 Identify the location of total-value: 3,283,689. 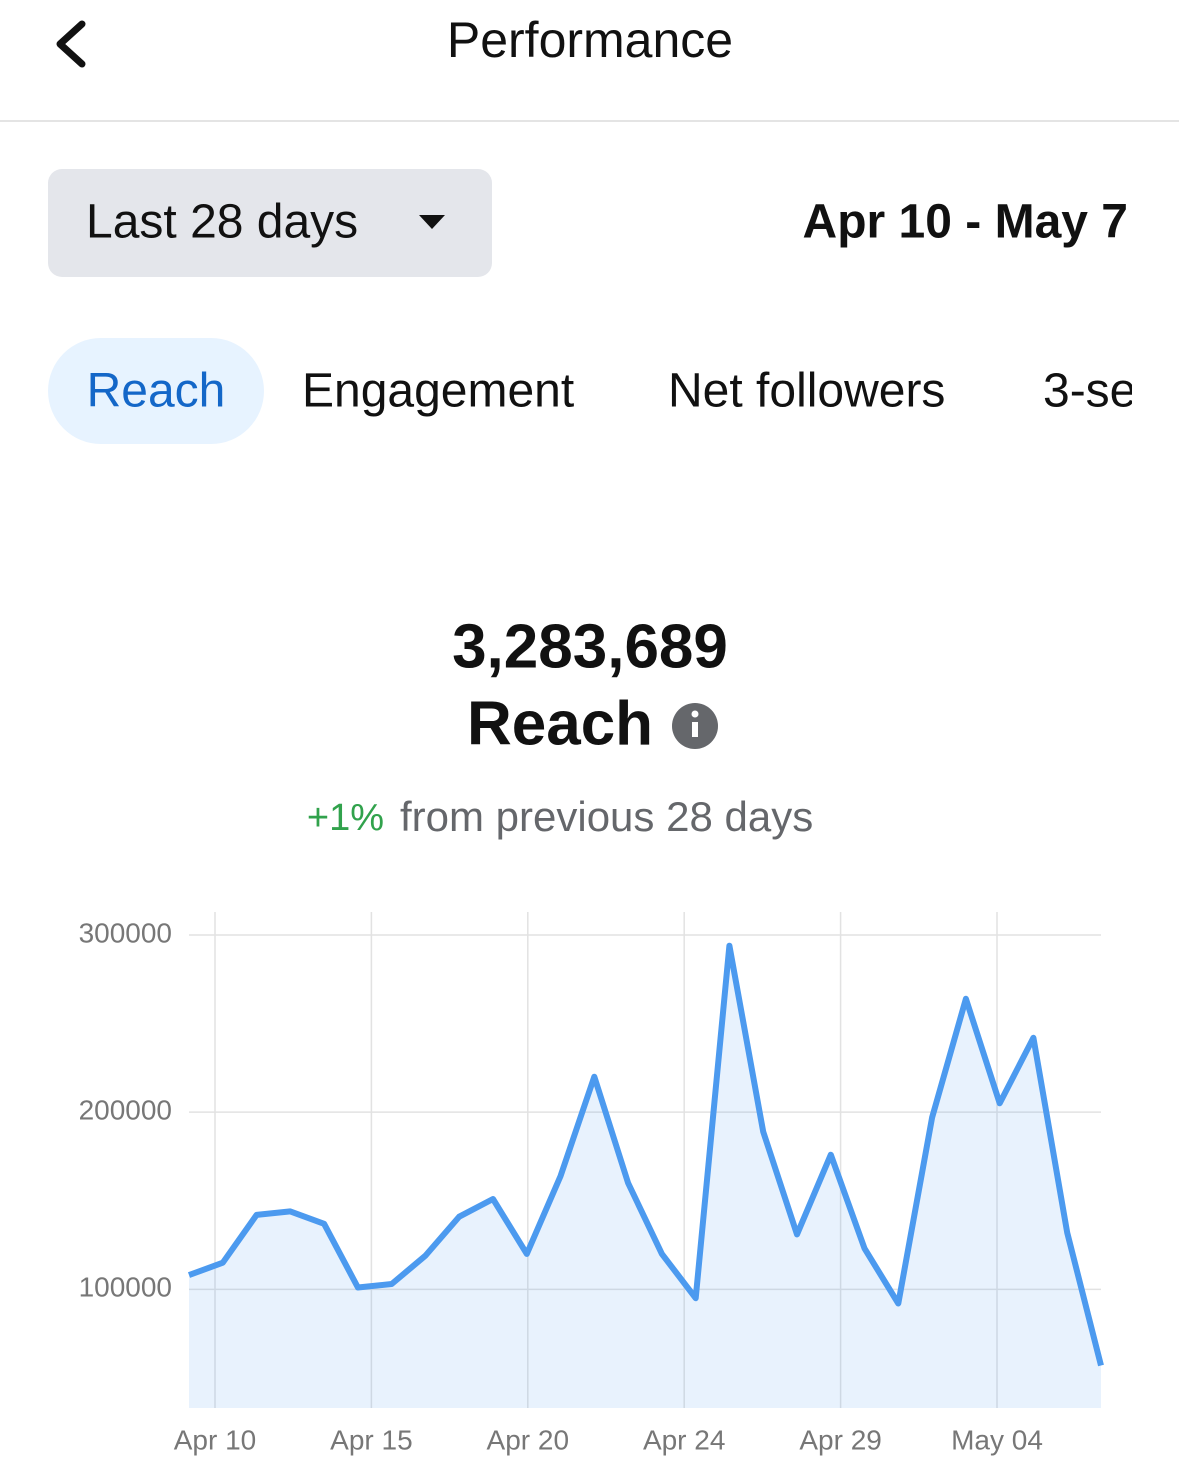
(590, 646).